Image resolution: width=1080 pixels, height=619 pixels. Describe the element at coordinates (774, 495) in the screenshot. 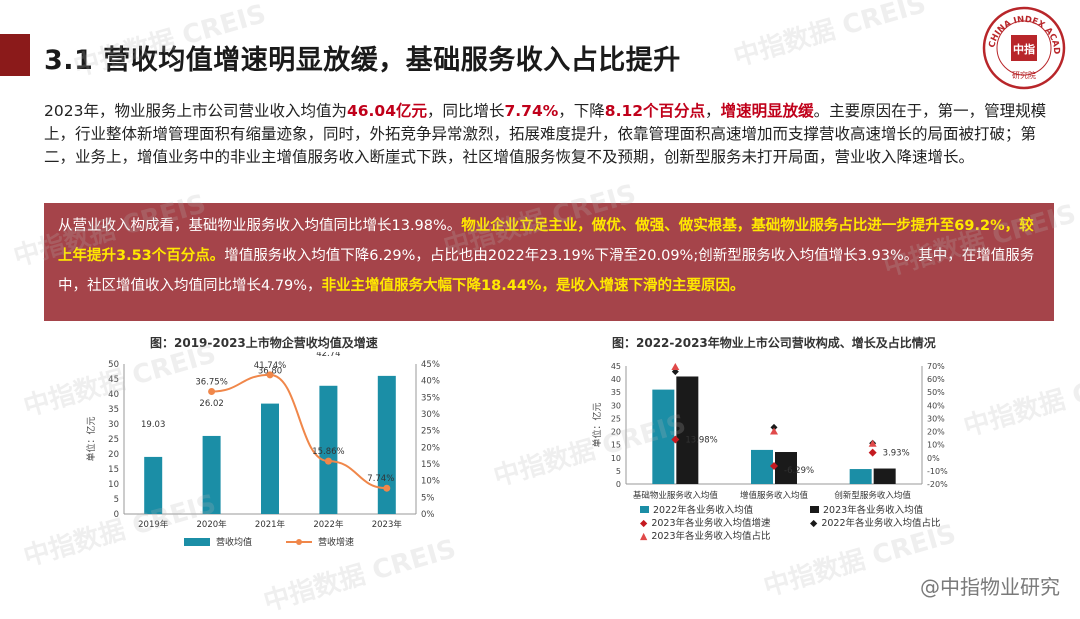

I see `x-tick-label: 增值服务收入均值` at that location.